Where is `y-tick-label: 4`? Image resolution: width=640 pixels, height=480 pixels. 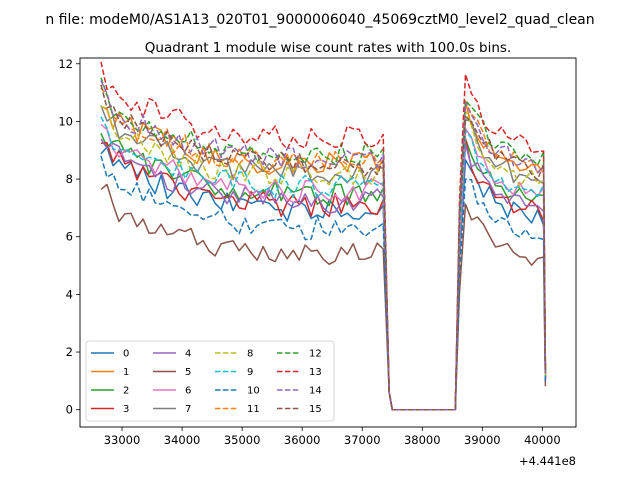 y-tick-label: 4 is located at coordinates (69, 294).